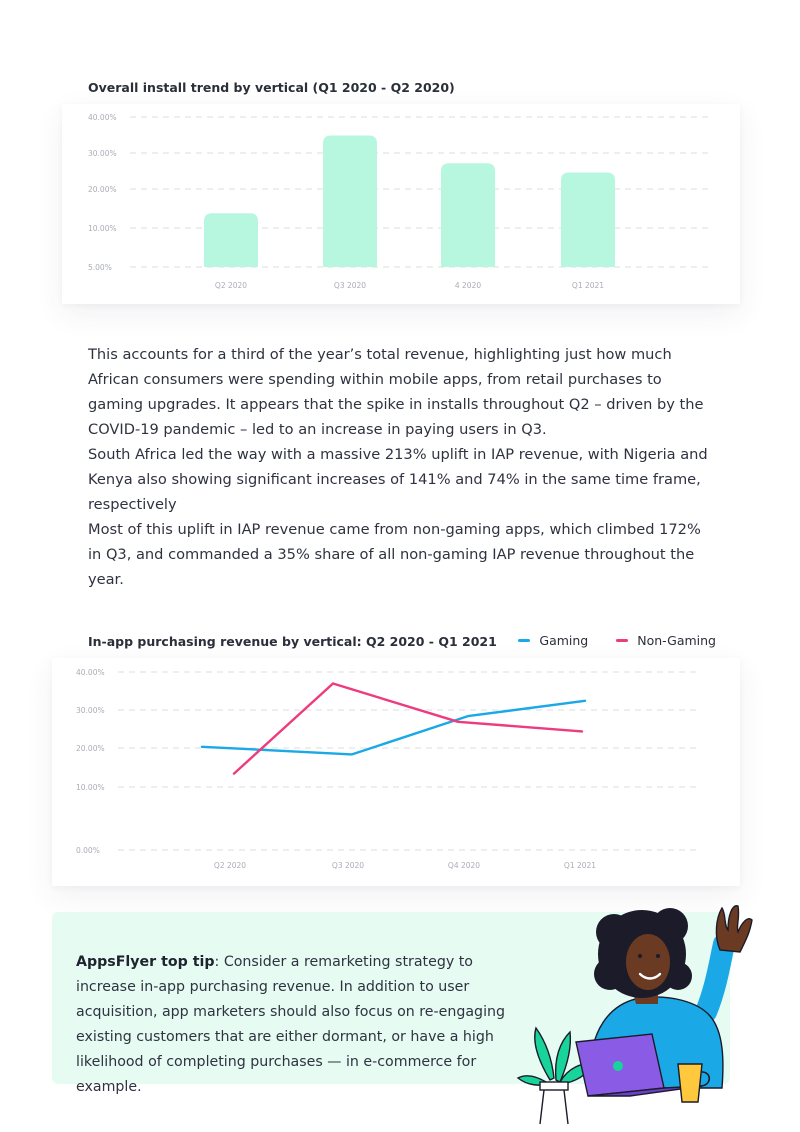 This screenshot has width=800, height=1132. I want to click on iap-revenue-legend: Gaming Non-Gaming, so click(617, 640).